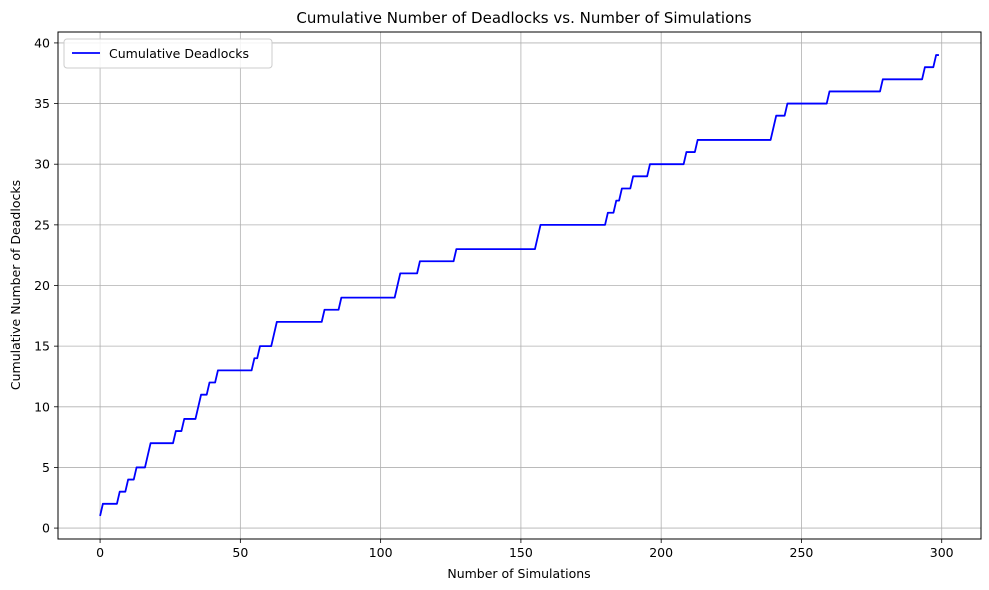 The image size is (989, 590). What do you see at coordinates (42, 224) in the screenshot?
I see `y-tick-label: 25` at bounding box center [42, 224].